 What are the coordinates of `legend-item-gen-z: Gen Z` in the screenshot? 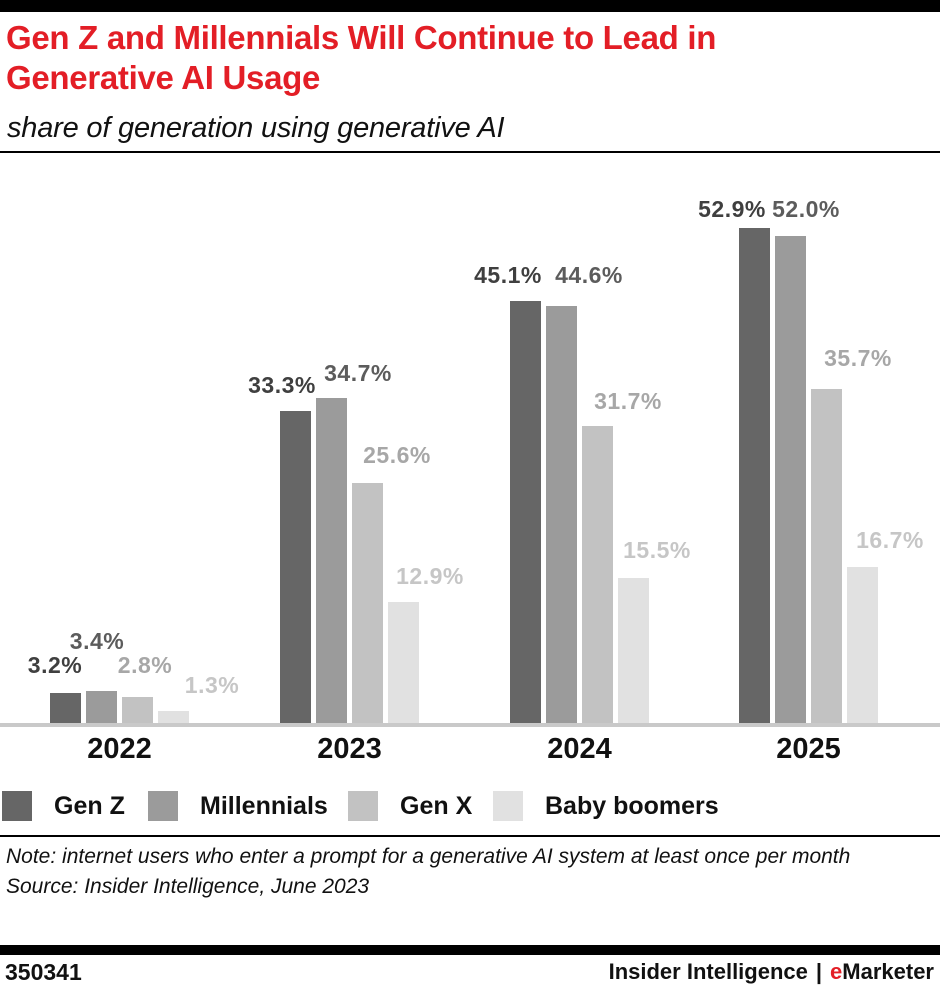 It's located at (63, 806).